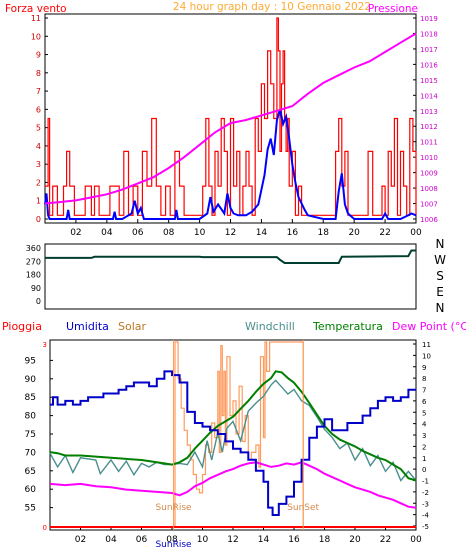  What do you see at coordinates (440, 260) in the screenshot?
I see `compass-label: W` at bounding box center [440, 260].